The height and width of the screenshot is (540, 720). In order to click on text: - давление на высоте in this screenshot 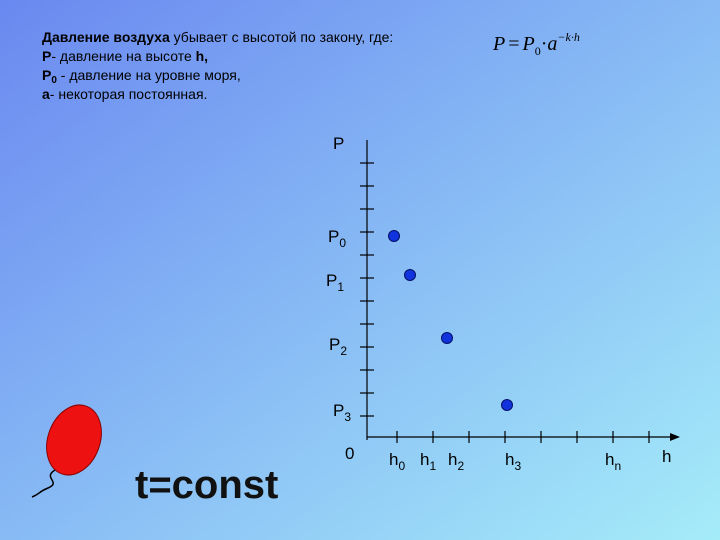, I will do `click(123, 56)`.